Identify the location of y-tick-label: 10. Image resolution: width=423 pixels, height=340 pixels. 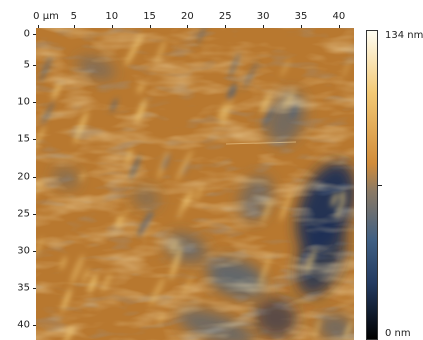
(23, 102).